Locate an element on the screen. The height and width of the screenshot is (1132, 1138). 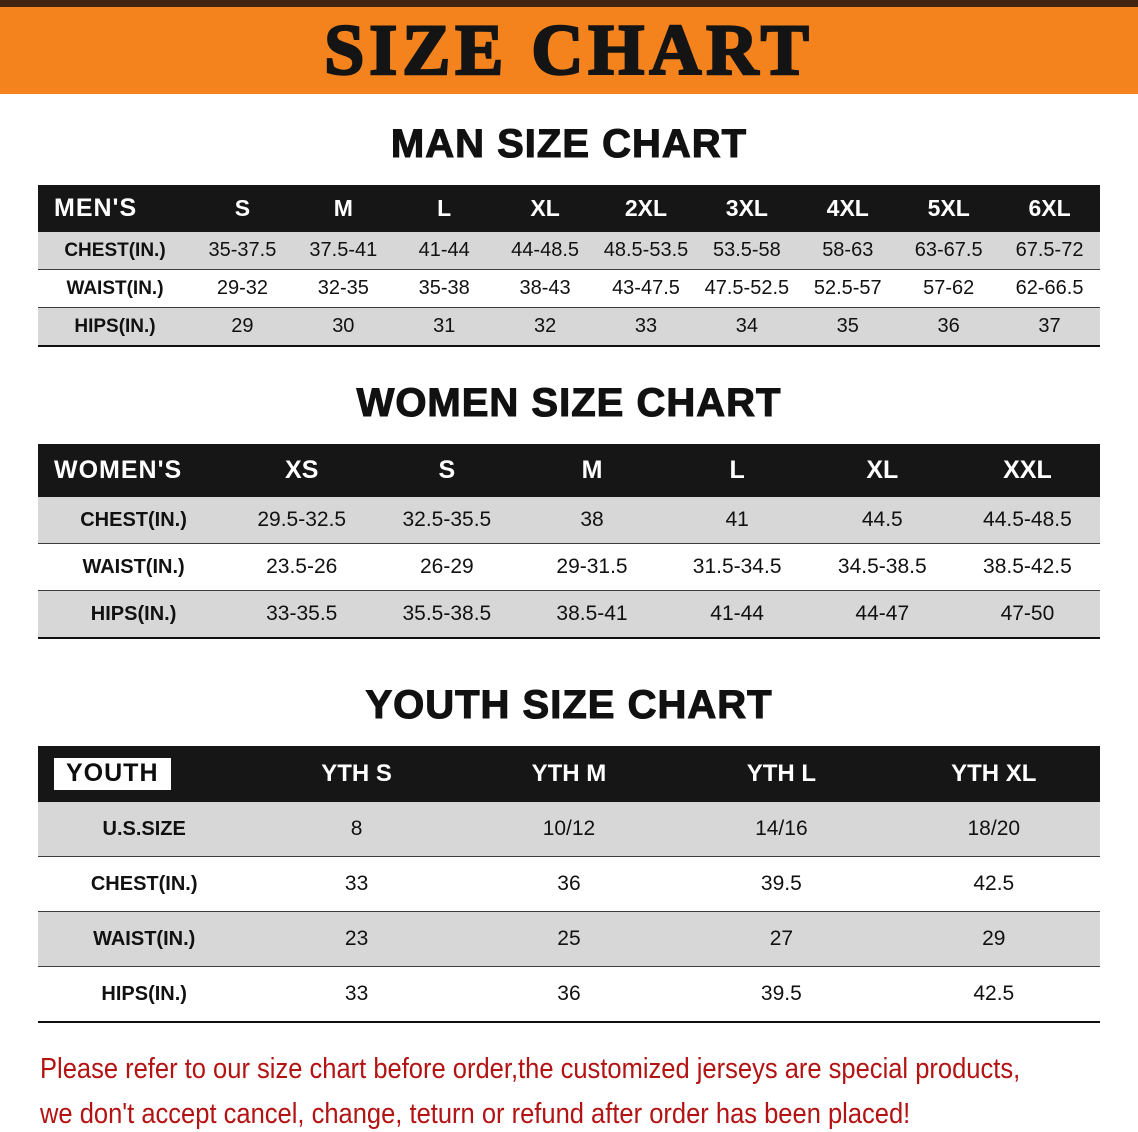
table-header-row: YOUTH YTH S YTH M YTH L YTH XL is located at coordinates (569, 774).